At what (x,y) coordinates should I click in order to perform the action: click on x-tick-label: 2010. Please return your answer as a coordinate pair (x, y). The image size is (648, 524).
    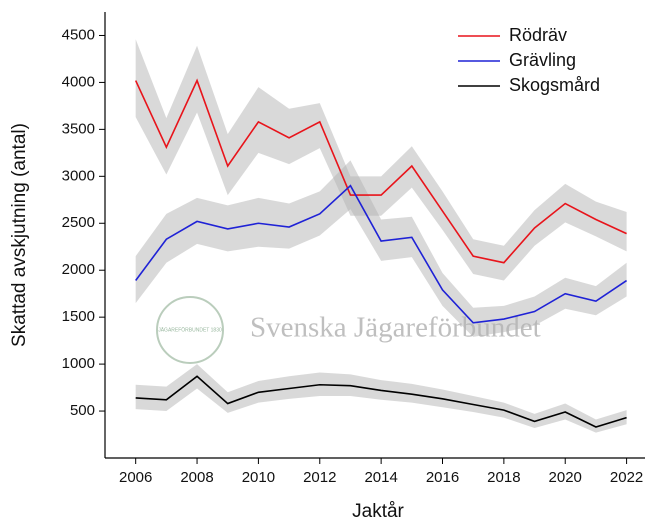
    Looking at the image, I should click on (258, 477).